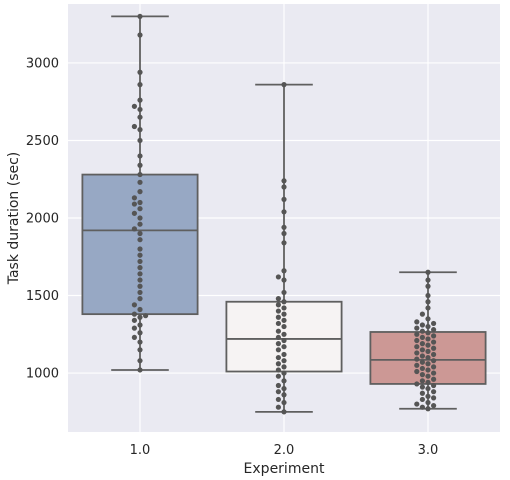 The height and width of the screenshot is (480, 510). Describe the element at coordinates (42, 374) in the screenshot. I see `y-tick-label: 1000` at that location.